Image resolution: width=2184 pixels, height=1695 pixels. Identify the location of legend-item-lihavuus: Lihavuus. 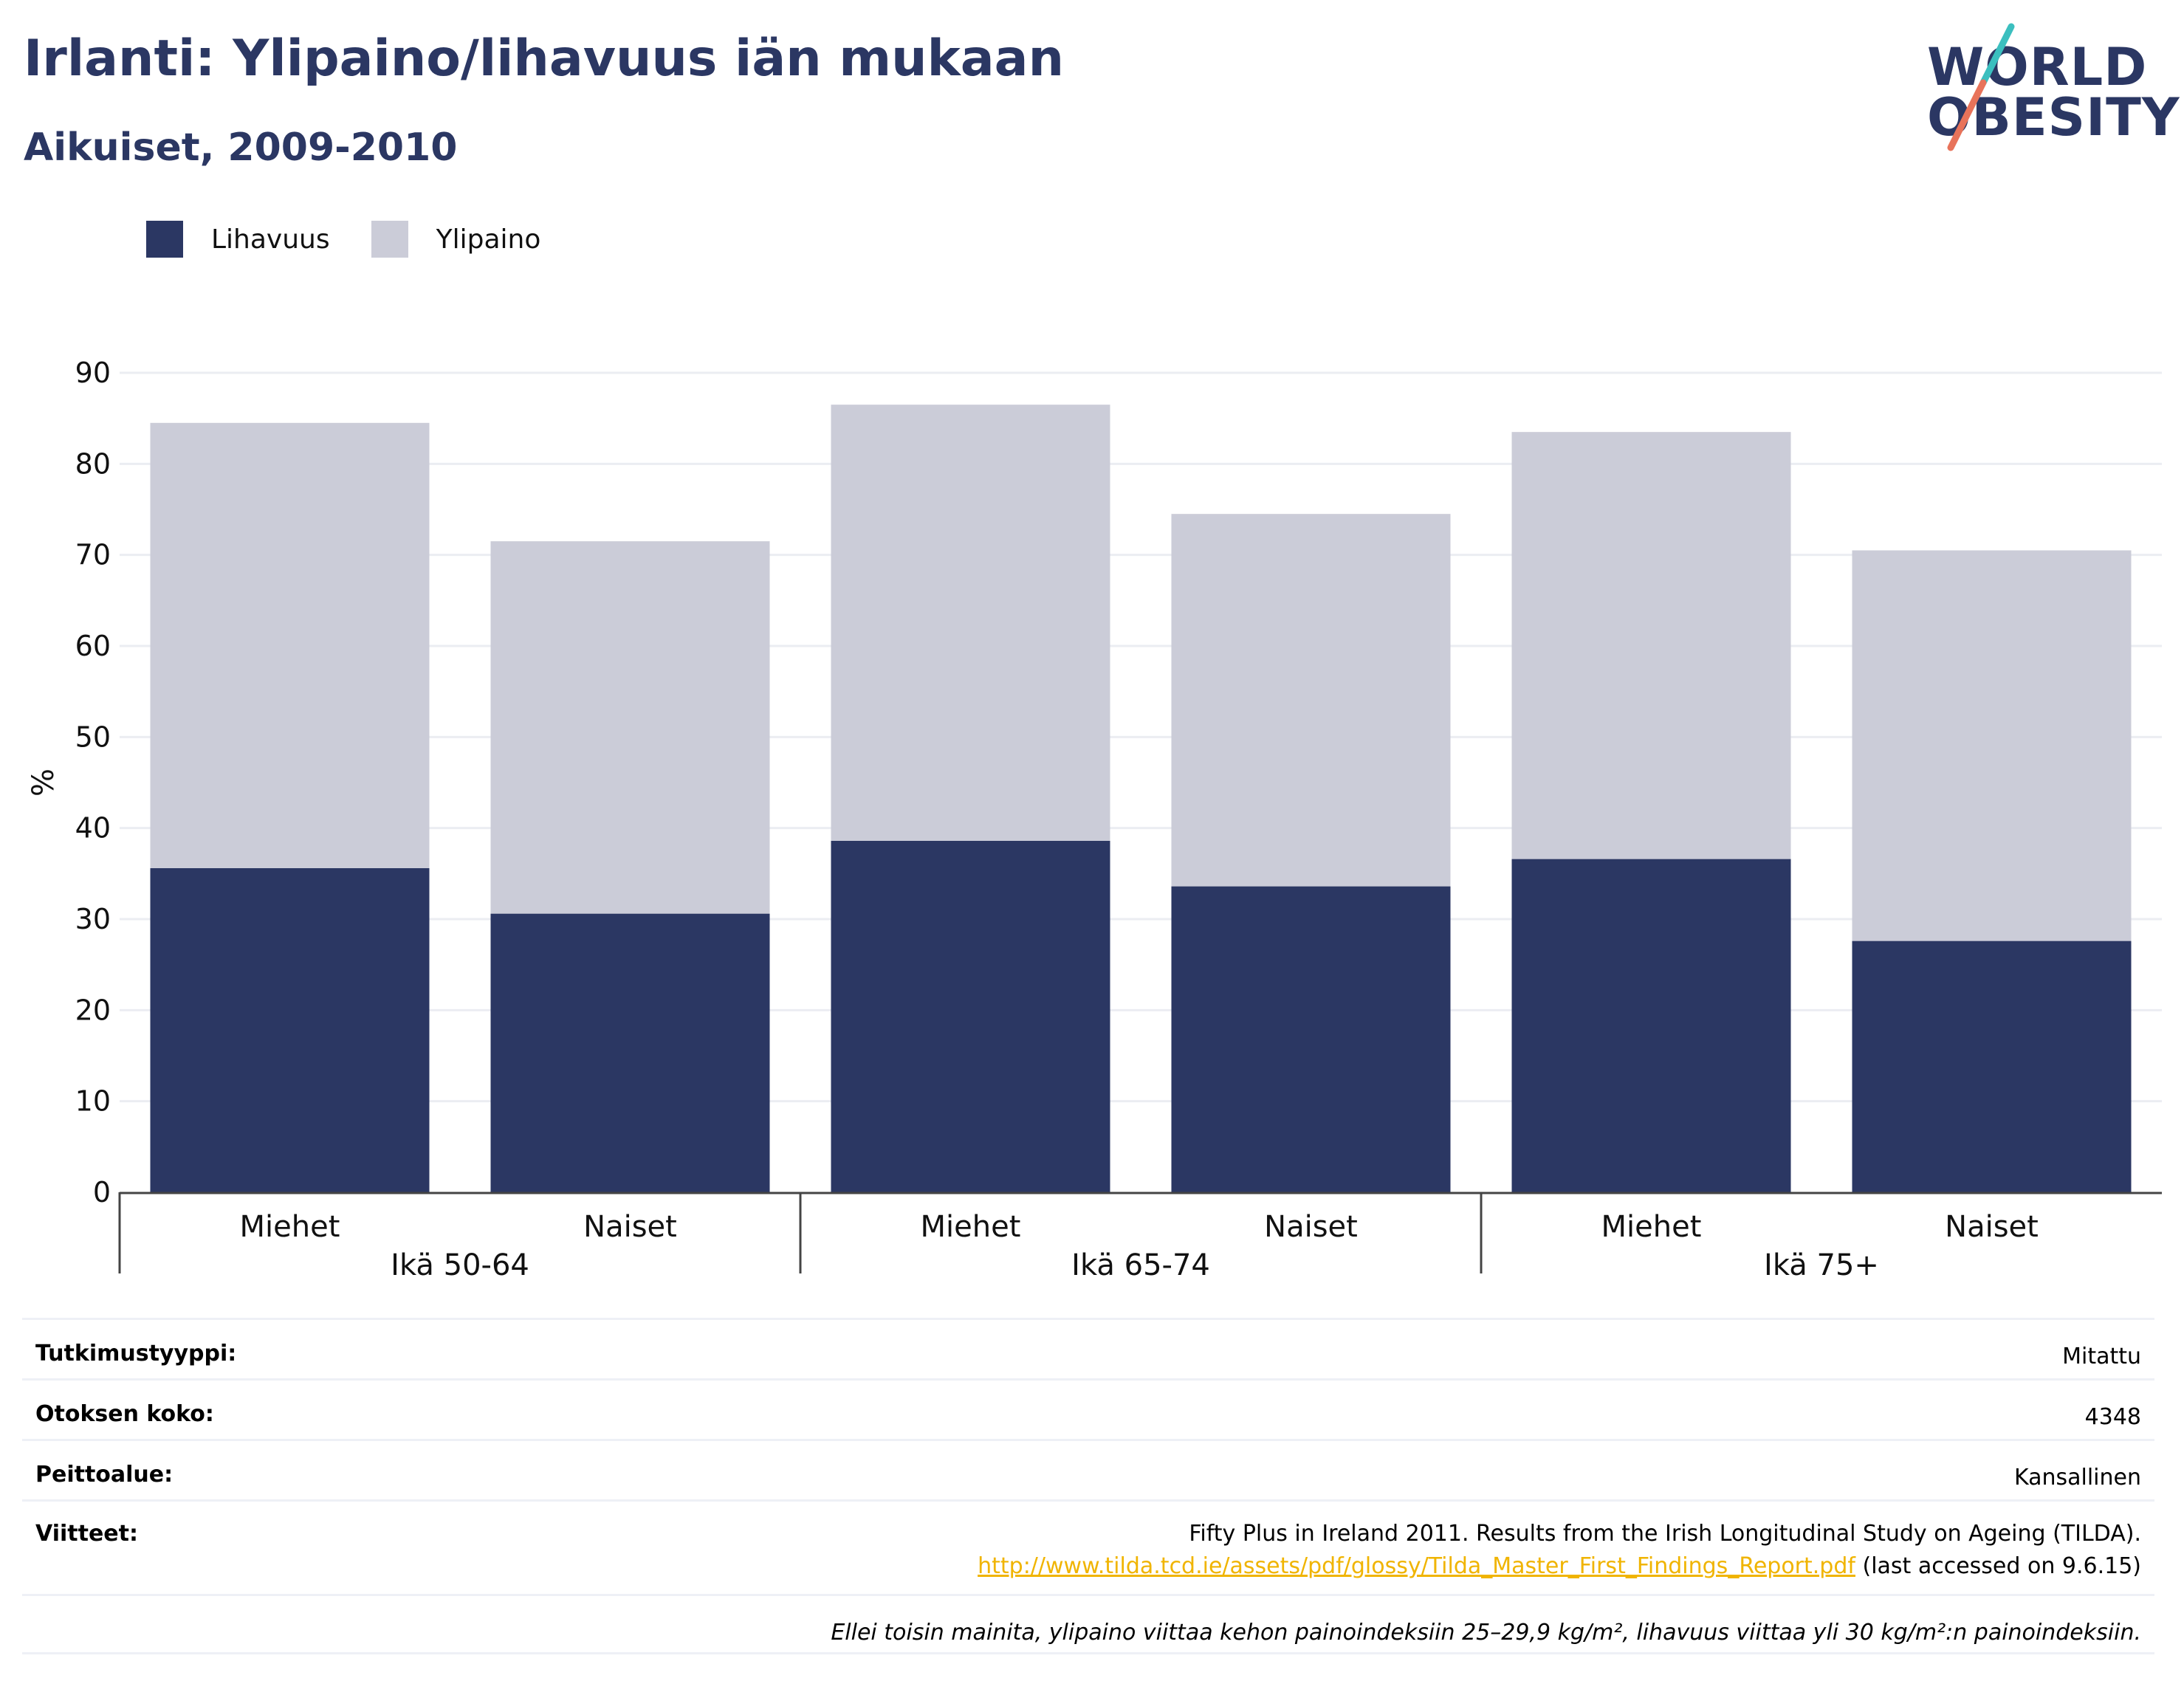
(238, 239).